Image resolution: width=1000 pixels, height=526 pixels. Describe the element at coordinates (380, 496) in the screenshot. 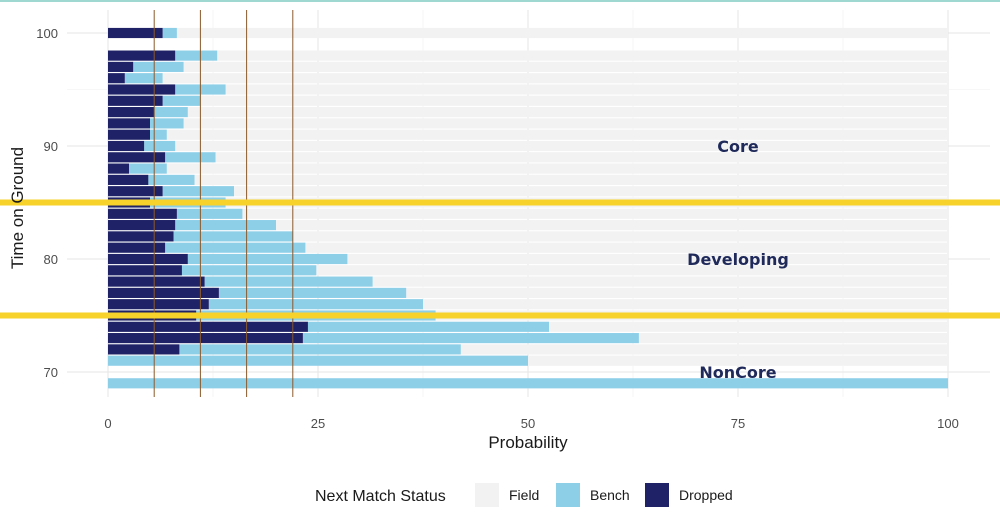

I see `legend-title: Next Match Status` at that location.